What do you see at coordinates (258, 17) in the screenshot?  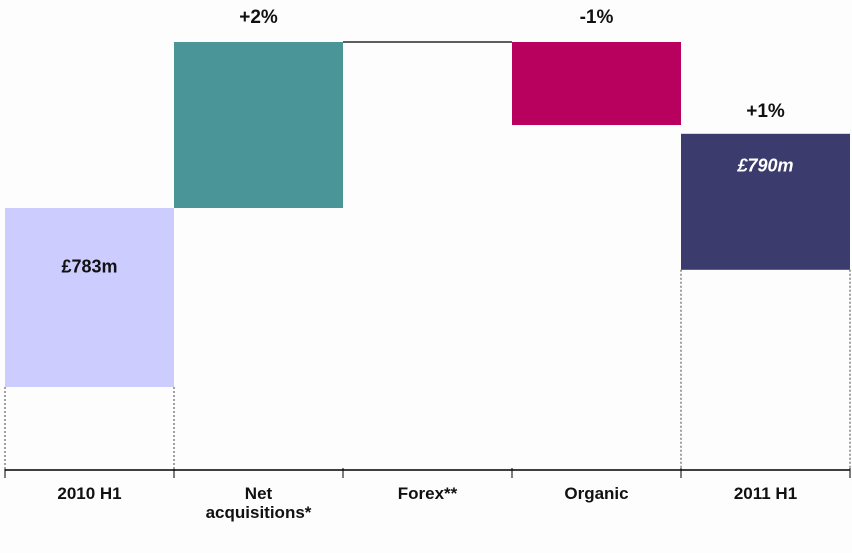 I see `value-label: +2%` at bounding box center [258, 17].